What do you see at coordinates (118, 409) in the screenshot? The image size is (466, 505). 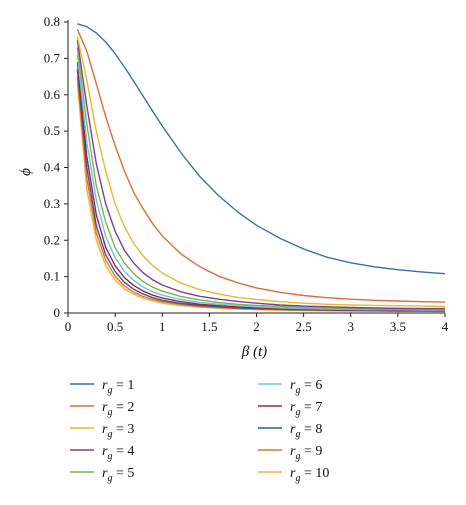 I see `legend-label: rg = 2` at bounding box center [118, 409].